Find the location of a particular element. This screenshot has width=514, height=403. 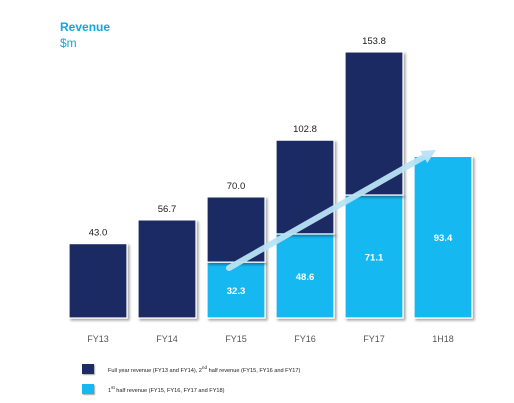

chart-subtitle: $m is located at coordinates (68, 43).